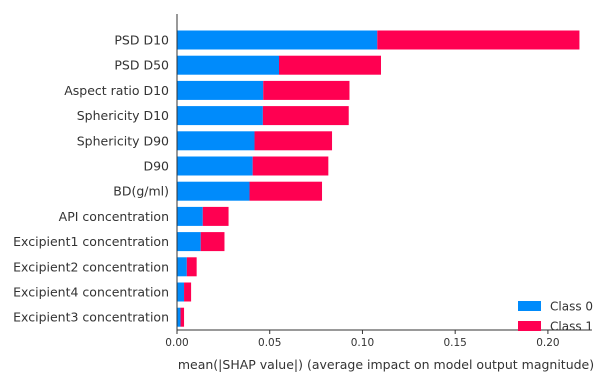 This screenshot has width=600, height=374. I want to click on y-tick-label: BD(g/ml), so click(141, 191).